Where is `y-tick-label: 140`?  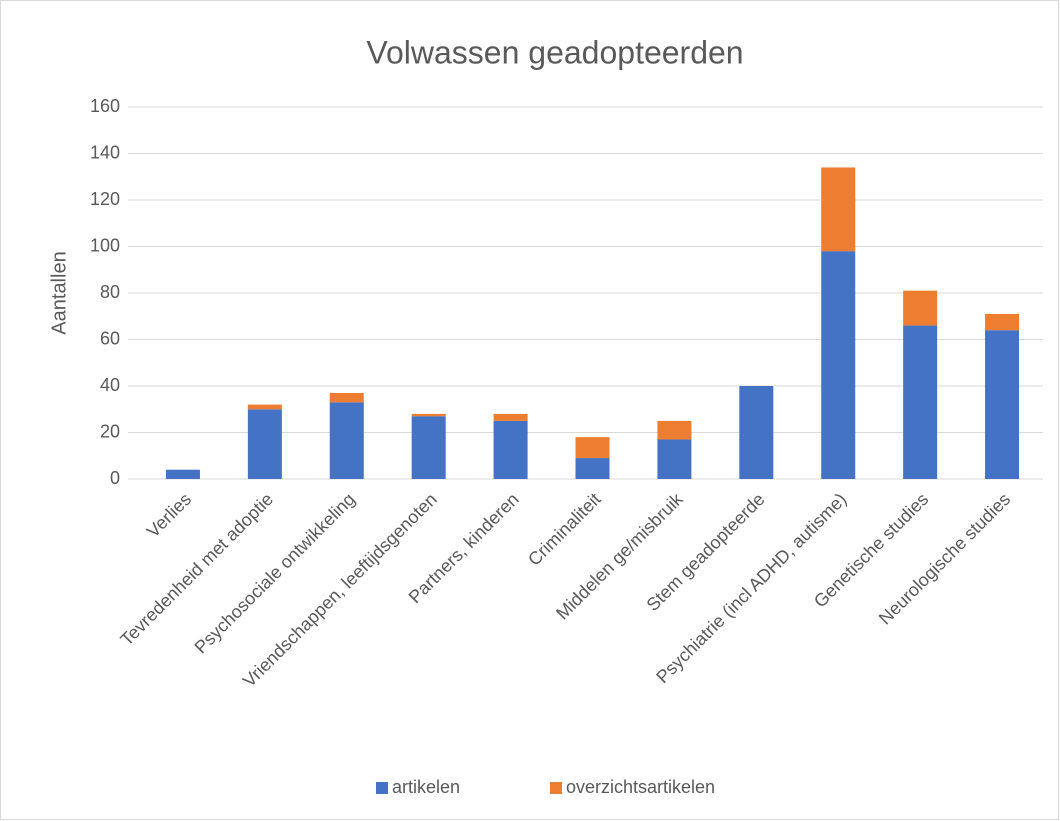 y-tick-label: 140 is located at coordinates (105, 152).